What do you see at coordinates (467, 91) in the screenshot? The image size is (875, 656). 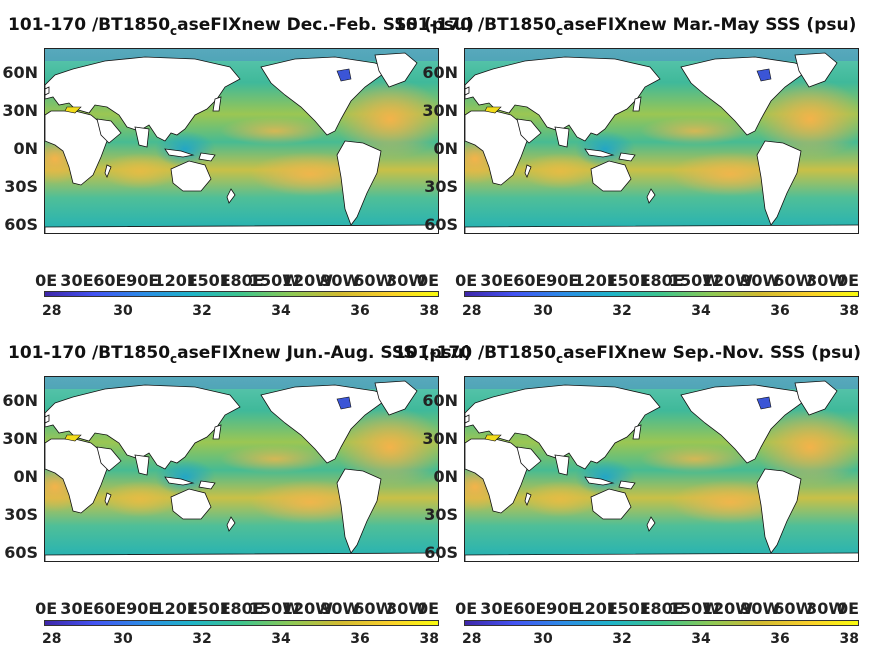 I see `uk-islands` at bounding box center [467, 91].